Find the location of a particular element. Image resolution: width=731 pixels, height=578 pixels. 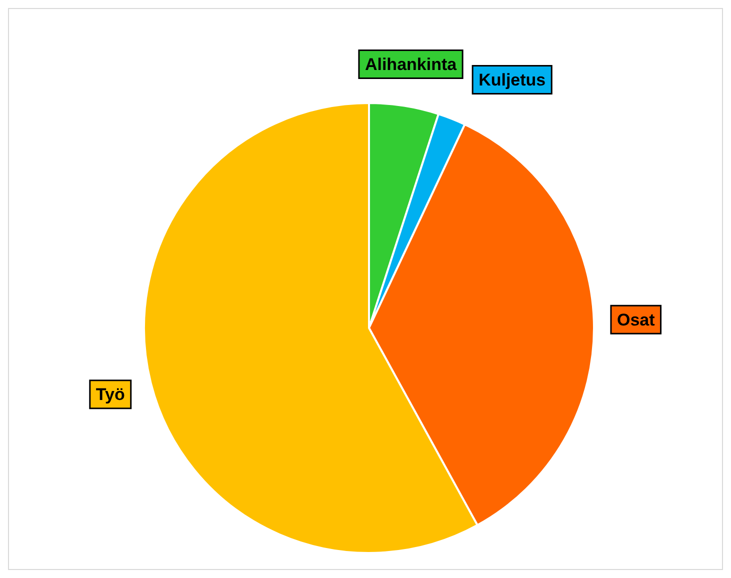

slice-label: Alihankinta is located at coordinates (411, 64).